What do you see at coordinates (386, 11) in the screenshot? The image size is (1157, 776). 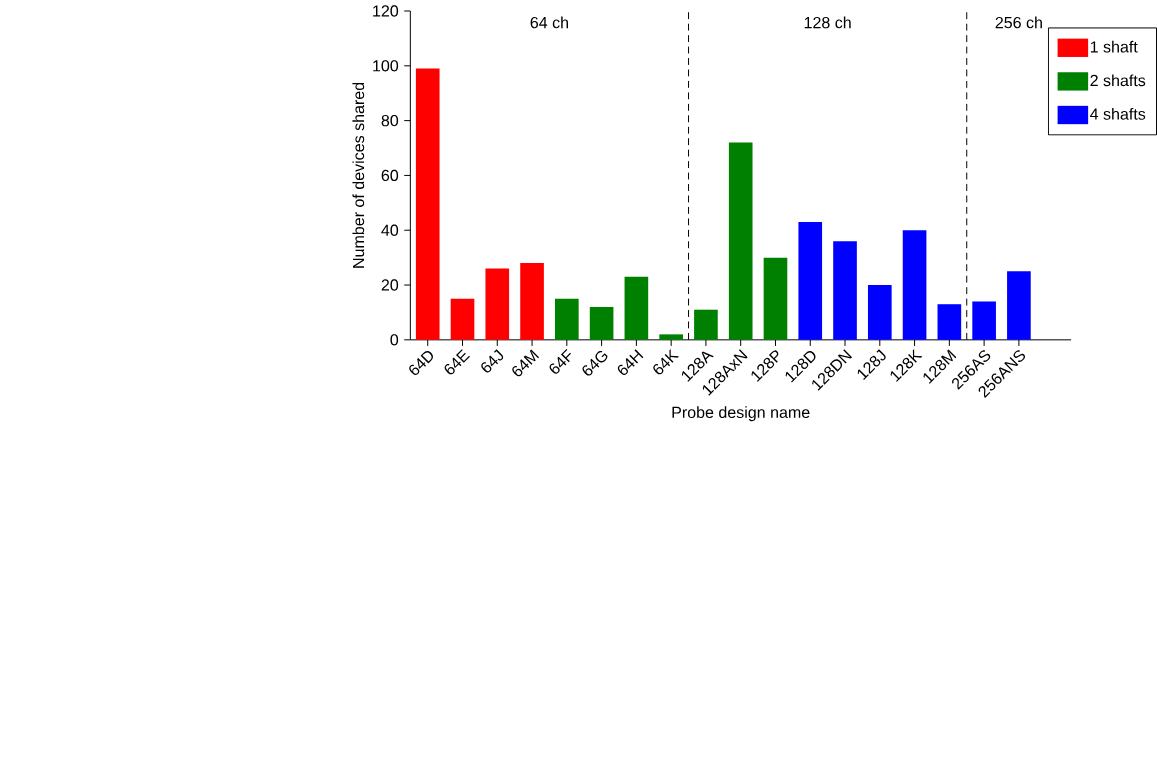 I see `y-tick-label: 120` at bounding box center [386, 11].